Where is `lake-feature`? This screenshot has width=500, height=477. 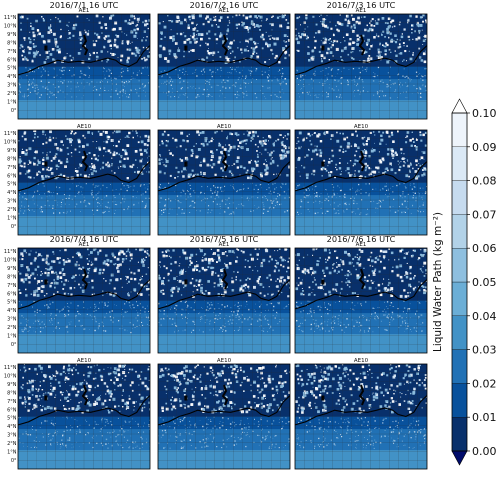 lake-feature is located at coordinates (322, 164).